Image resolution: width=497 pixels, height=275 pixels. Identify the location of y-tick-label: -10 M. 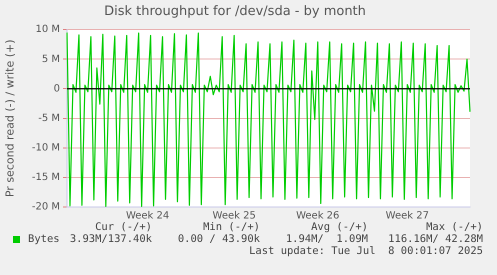
(46, 148).